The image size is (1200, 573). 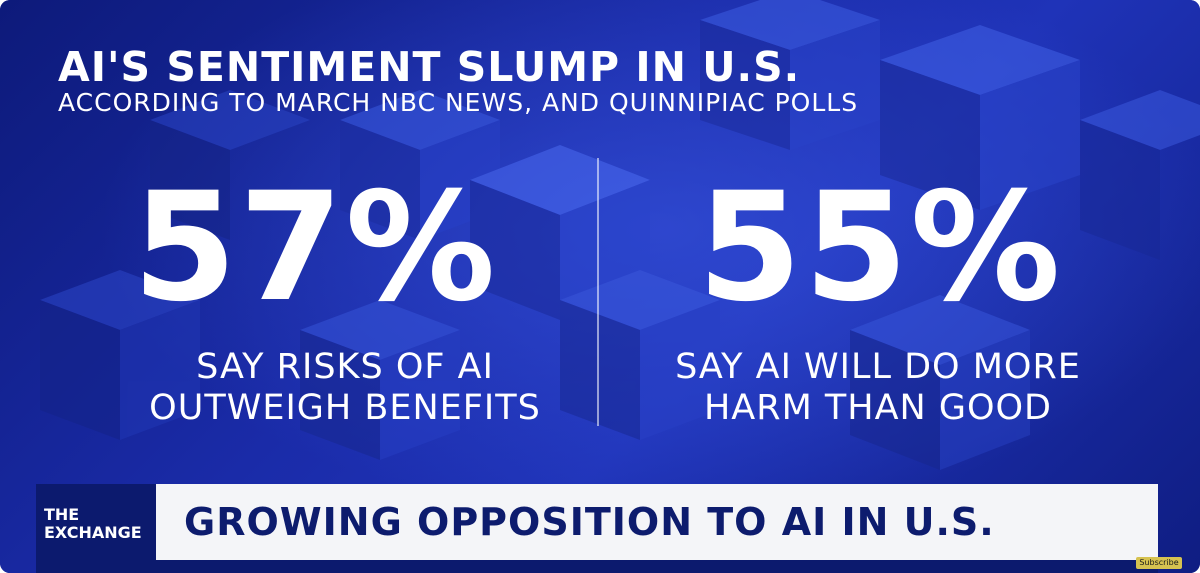 What do you see at coordinates (315, 248) in the screenshot?
I see `stat-value-left: 57%` at bounding box center [315, 248].